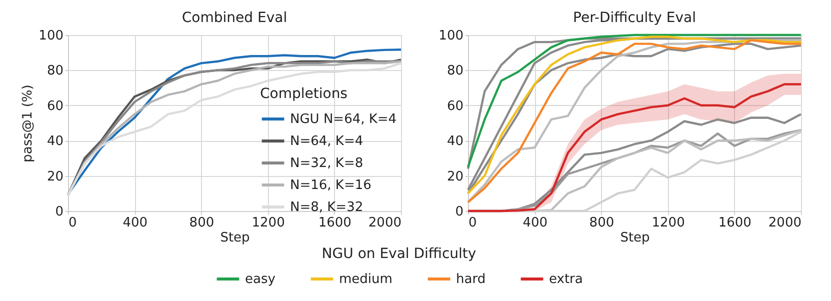 The height and width of the screenshot is (301, 831). I want to click on chart-title: Combined Eval, so click(235, 18).